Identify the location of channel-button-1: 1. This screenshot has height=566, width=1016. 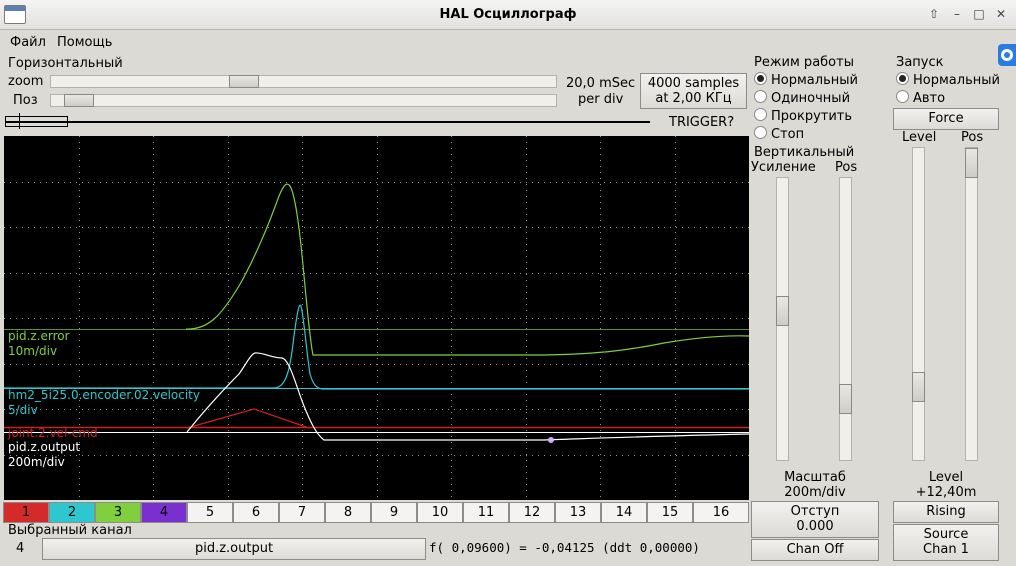
(26, 512).